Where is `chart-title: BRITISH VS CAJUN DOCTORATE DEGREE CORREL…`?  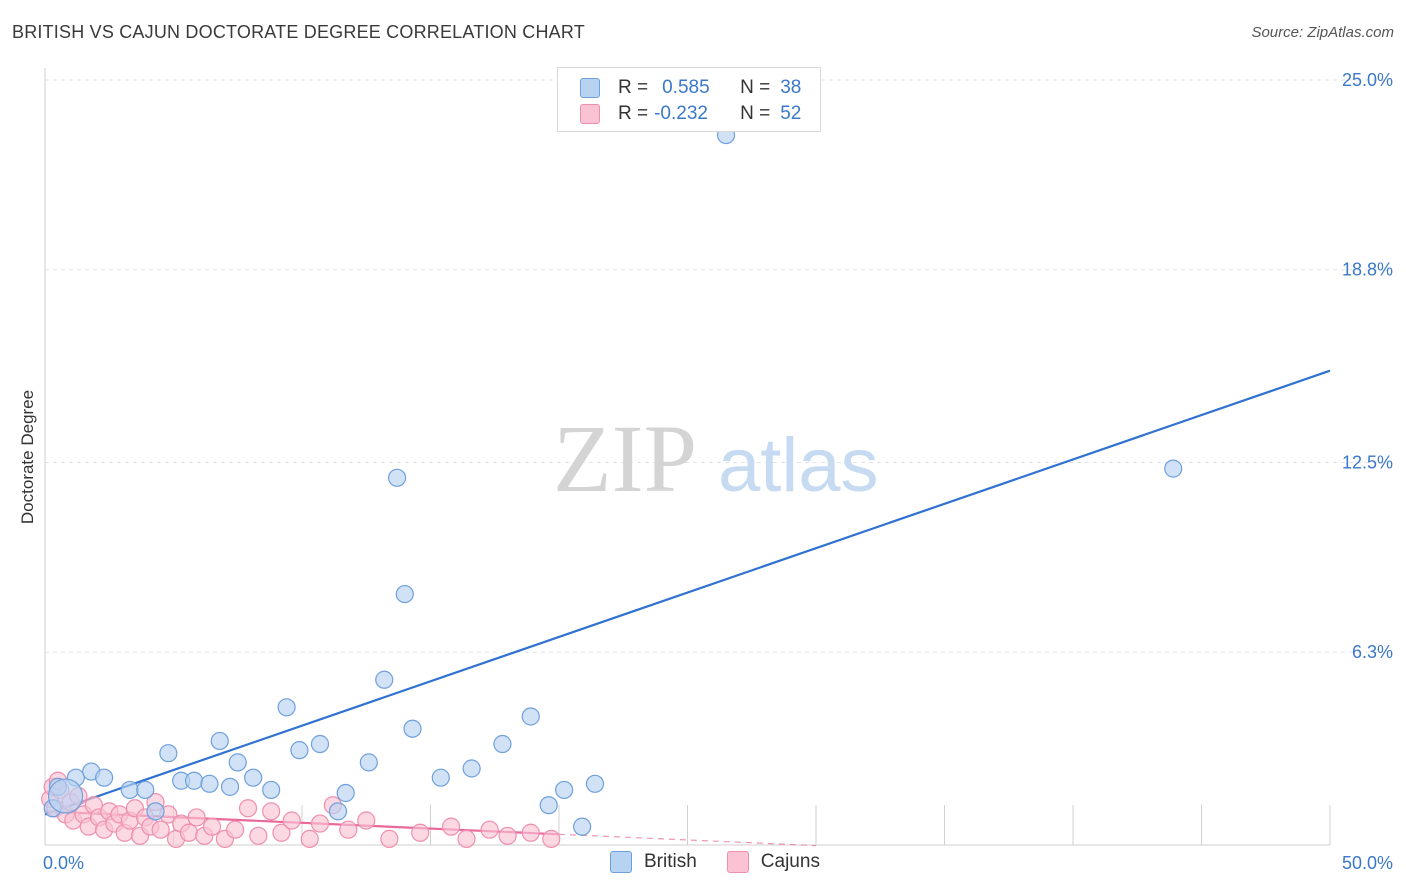 chart-title: BRITISH VS CAJUN DOCTORATE DEGREE CORREL… is located at coordinates (298, 32).